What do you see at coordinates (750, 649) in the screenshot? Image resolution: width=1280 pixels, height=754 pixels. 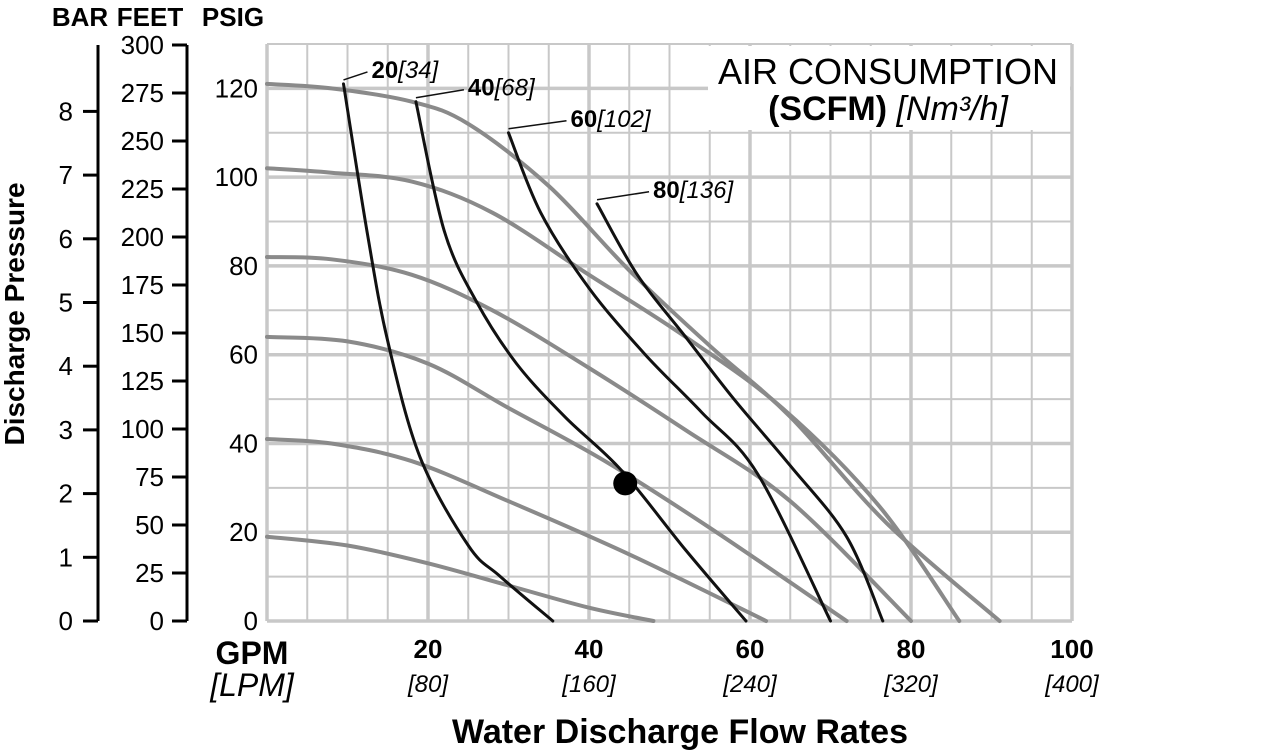 I see `x-tick-label: 60` at bounding box center [750, 649].